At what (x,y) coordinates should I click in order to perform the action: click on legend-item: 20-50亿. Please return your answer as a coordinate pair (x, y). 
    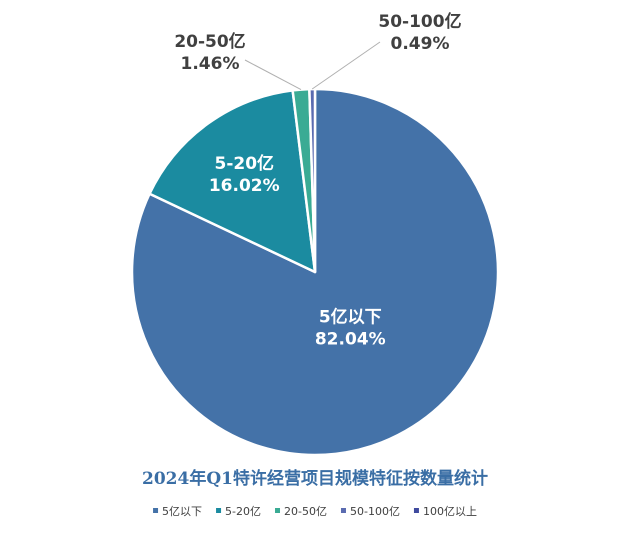
    Looking at the image, I should click on (301, 511).